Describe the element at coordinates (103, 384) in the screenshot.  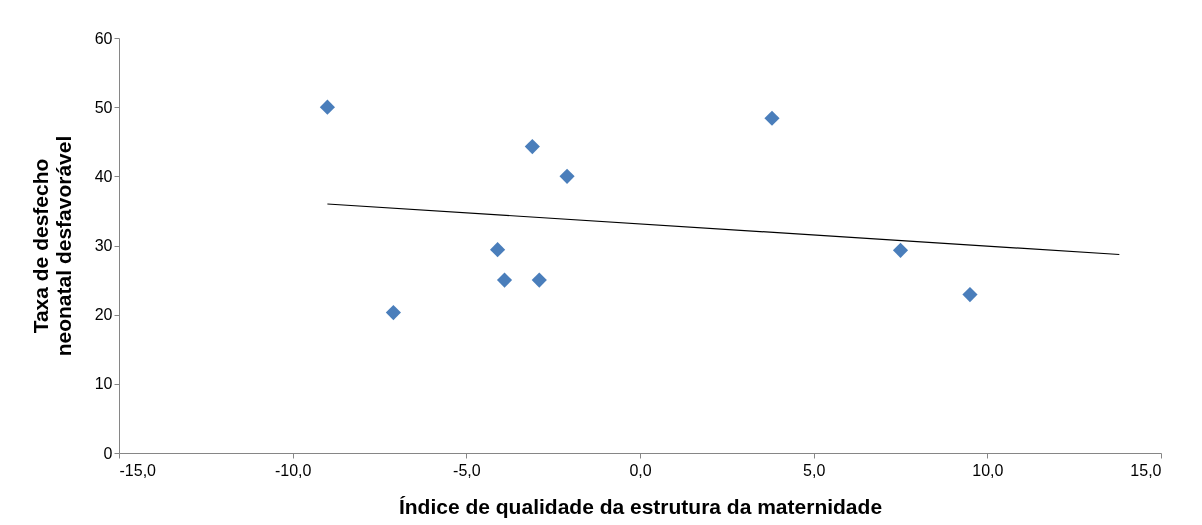
I see `y-tick-label: 10` at that location.